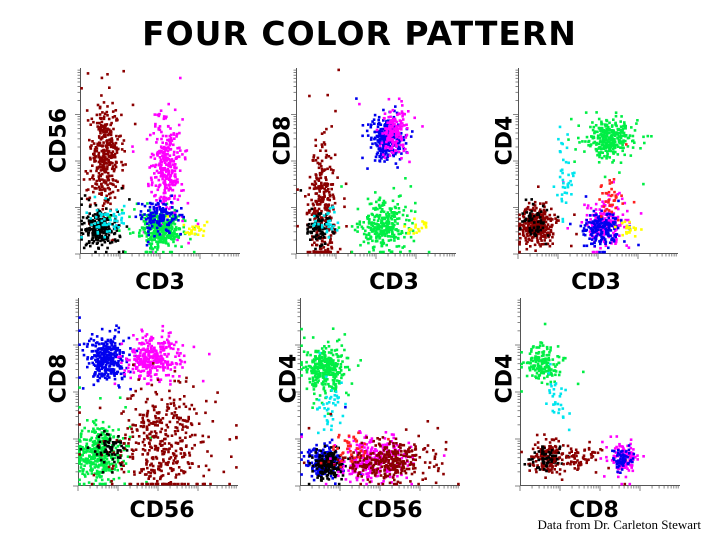 The width and height of the screenshot is (719, 539). I want to click on scatter-panel-cd3-cd8, so click(373, 163).